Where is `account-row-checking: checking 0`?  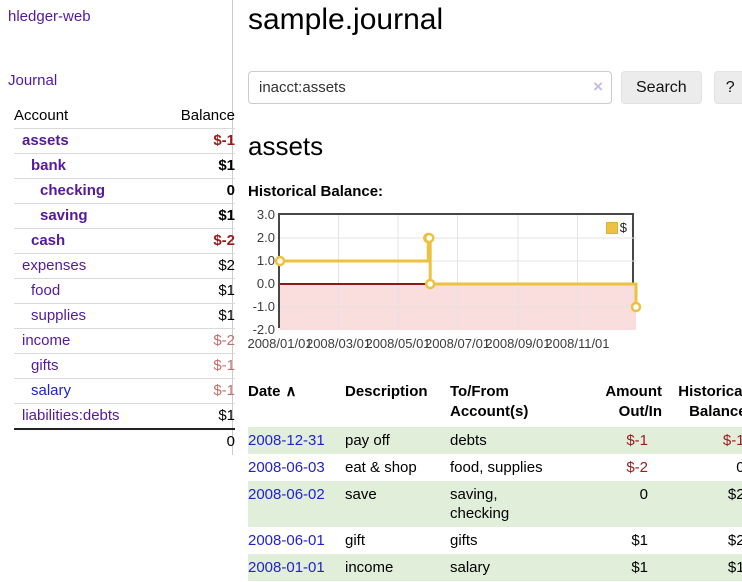 account-row-checking: checking 0 is located at coordinates (124, 191).